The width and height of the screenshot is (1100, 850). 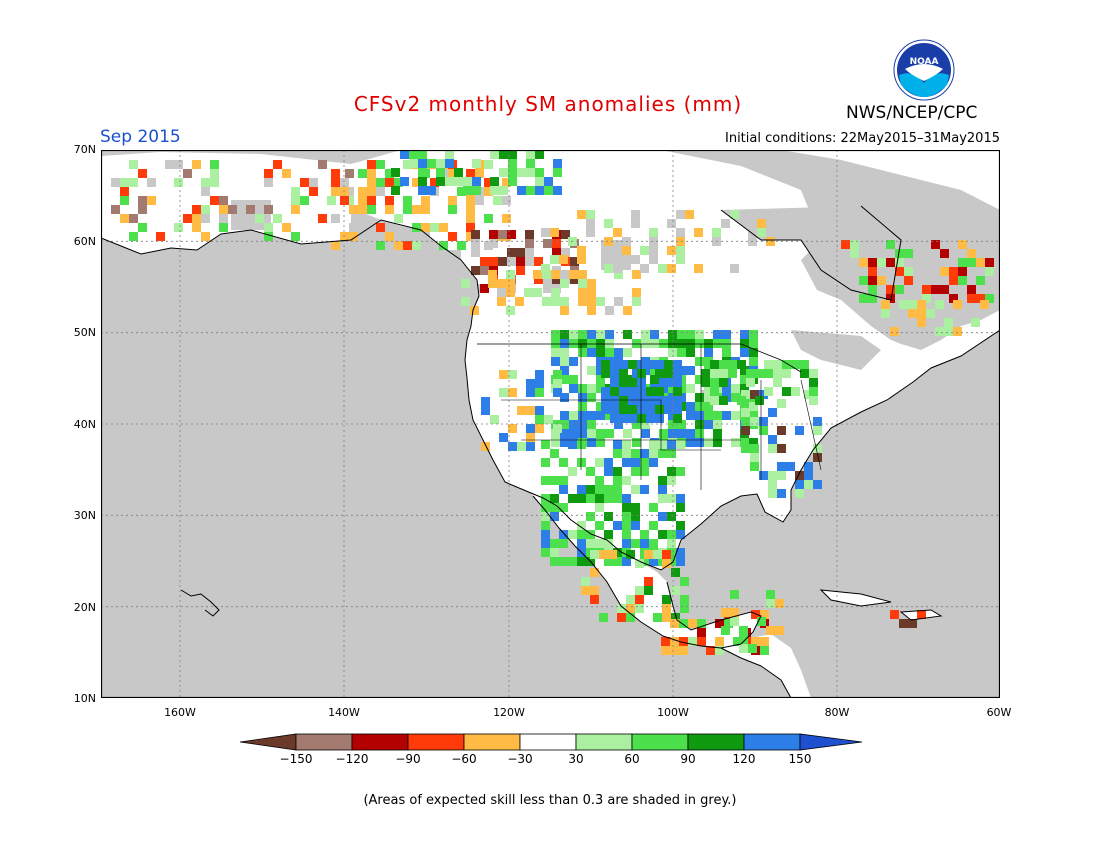 What do you see at coordinates (837, 712) in the screenshot?
I see `lon-label-80w: 80W` at bounding box center [837, 712].